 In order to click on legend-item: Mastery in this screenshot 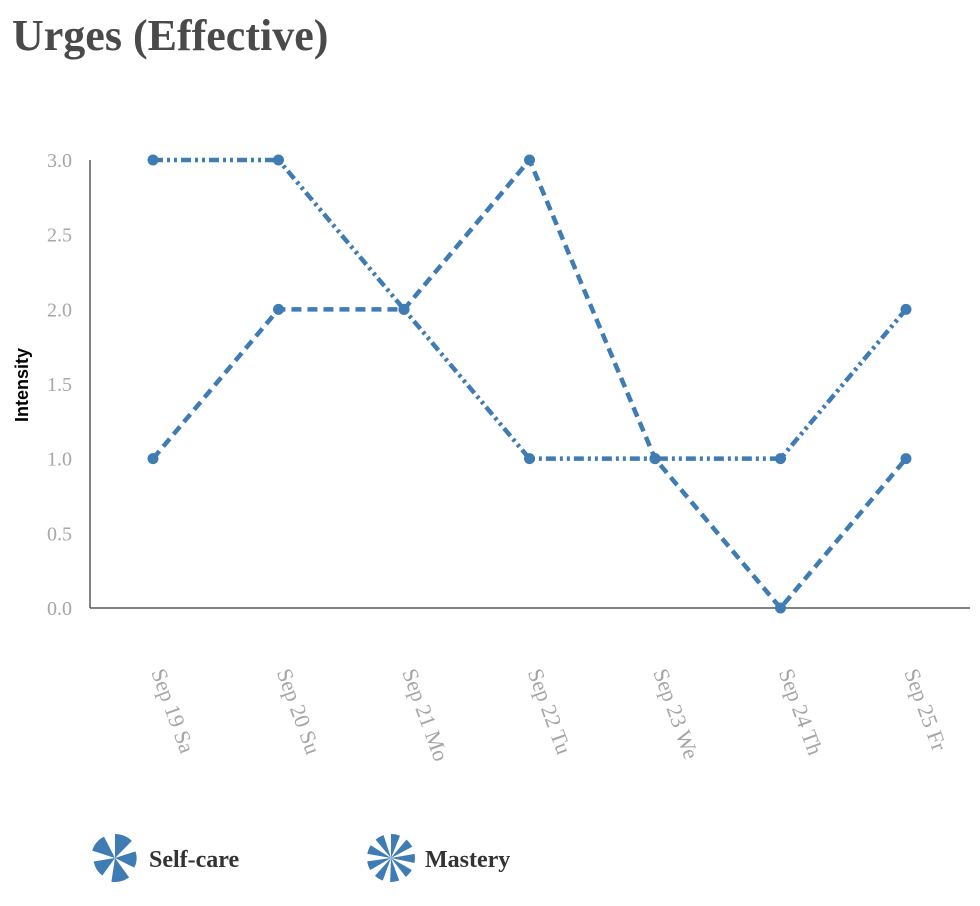, I will do `click(438, 858)`.